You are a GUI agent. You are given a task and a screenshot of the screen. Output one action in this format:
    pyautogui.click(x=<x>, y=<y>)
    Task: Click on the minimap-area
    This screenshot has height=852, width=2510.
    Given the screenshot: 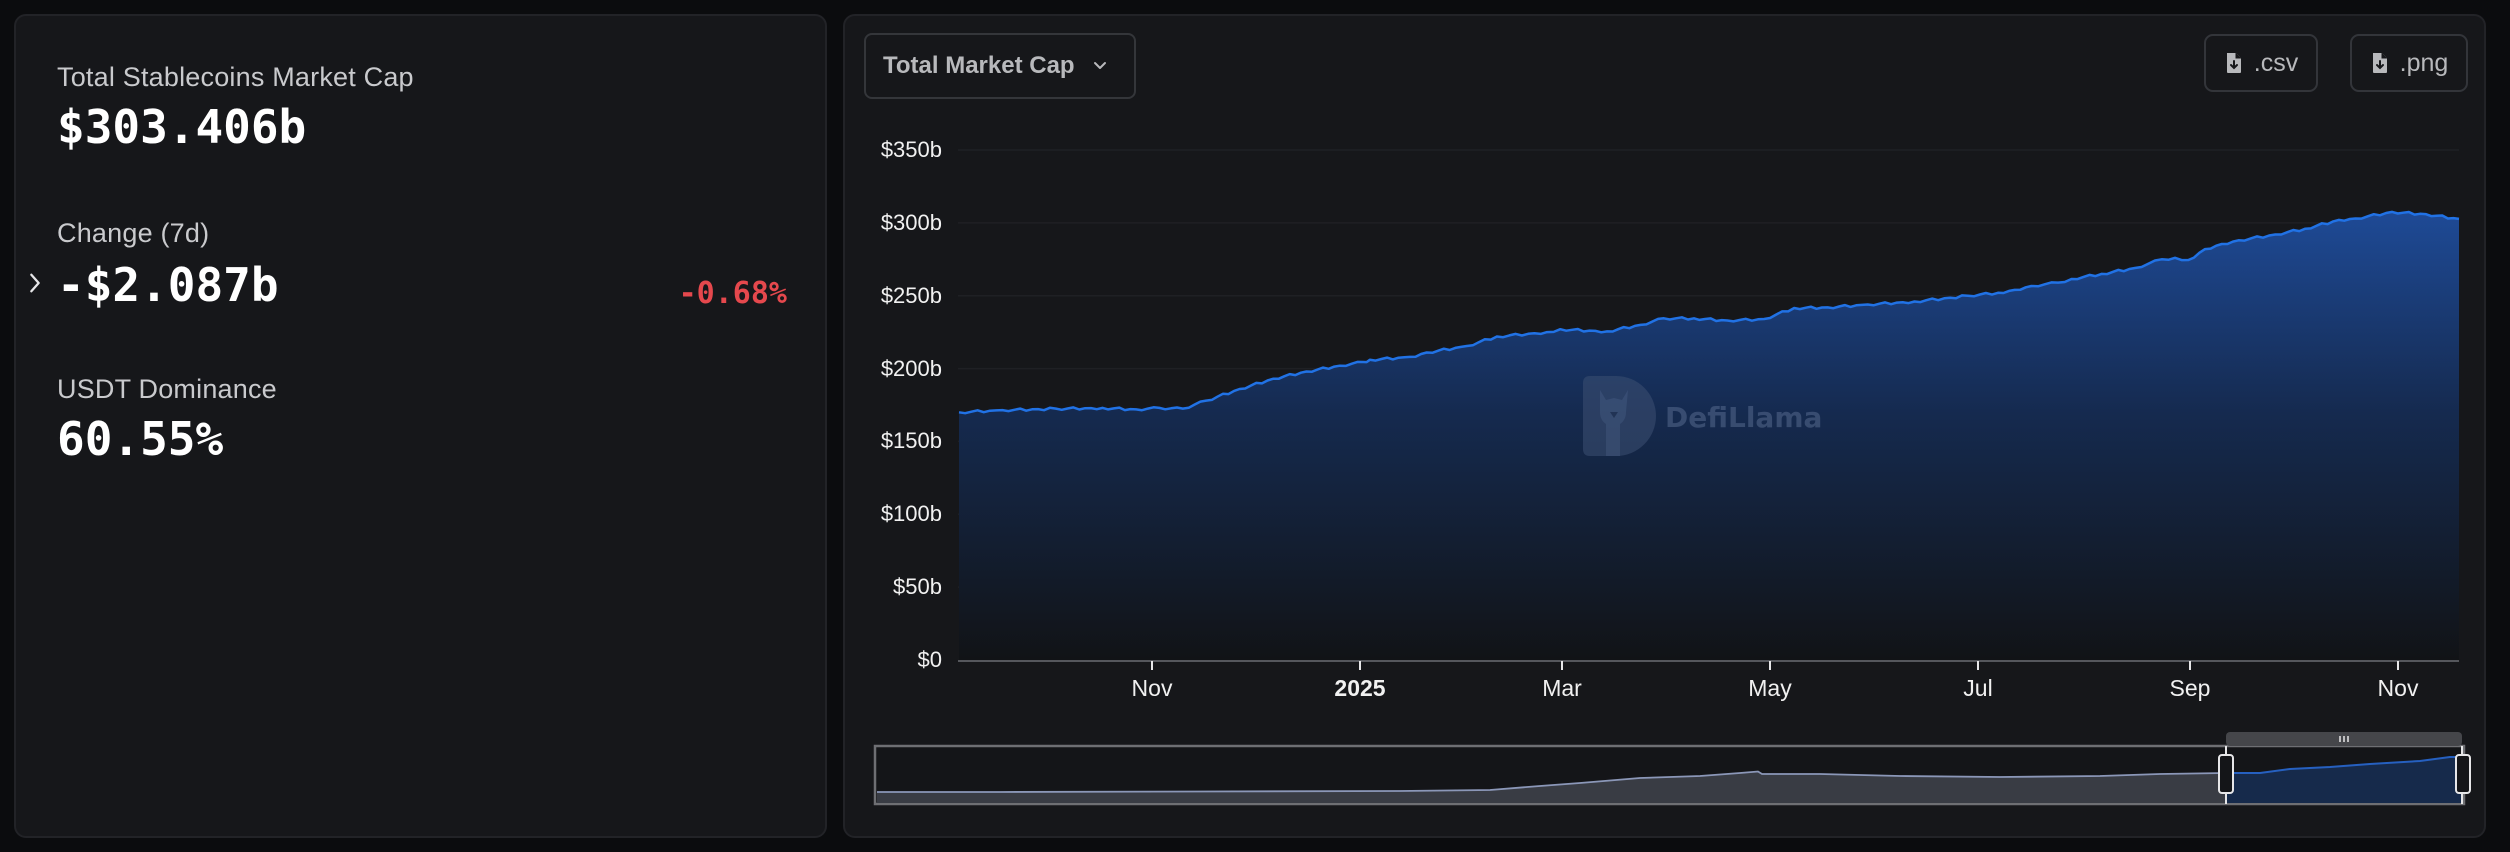 What is the action you would take?
    pyautogui.click(x=1551, y=787)
    